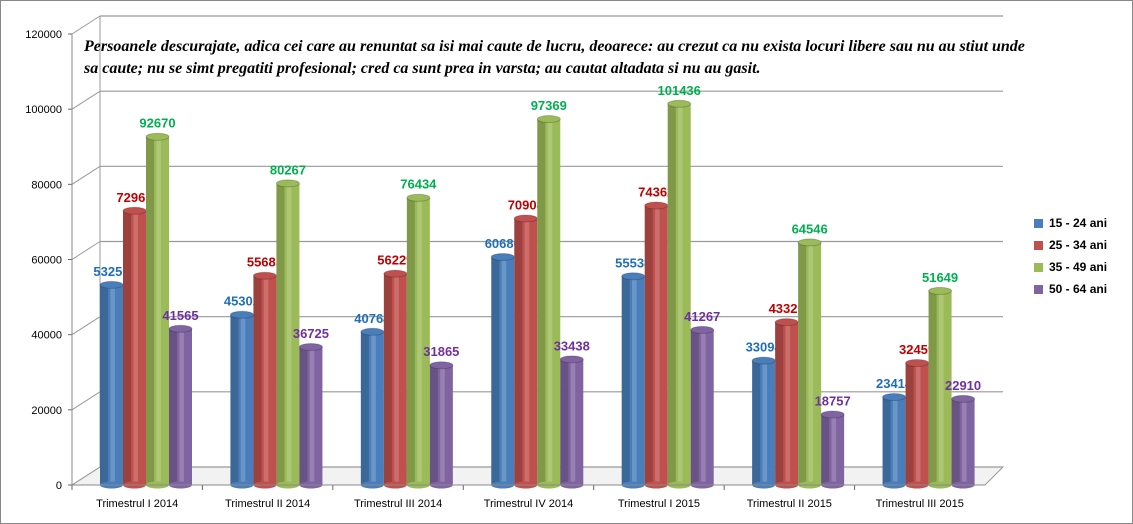 The width and height of the screenshot is (1133, 524). What do you see at coordinates (1078, 223) in the screenshot?
I see `legend-label: 15 - 24 ani` at bounding box center [1078, 223].